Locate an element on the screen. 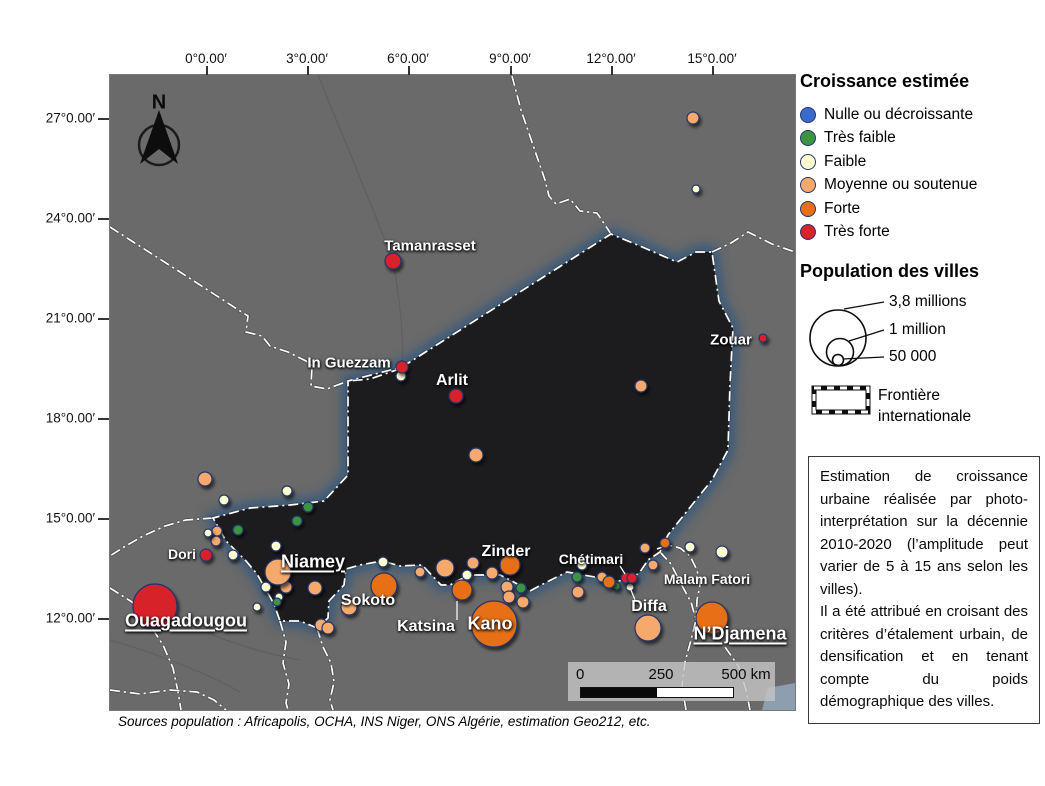 This screenshot has width=1045, height=786. scale-label-0: 0 is located at coordinates (580, 674).